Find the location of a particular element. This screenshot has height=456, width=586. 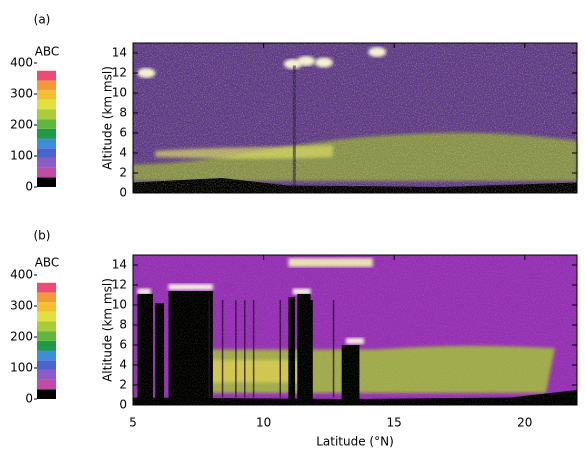

x-tick-label: 5 is located at coordinates (133, 423).